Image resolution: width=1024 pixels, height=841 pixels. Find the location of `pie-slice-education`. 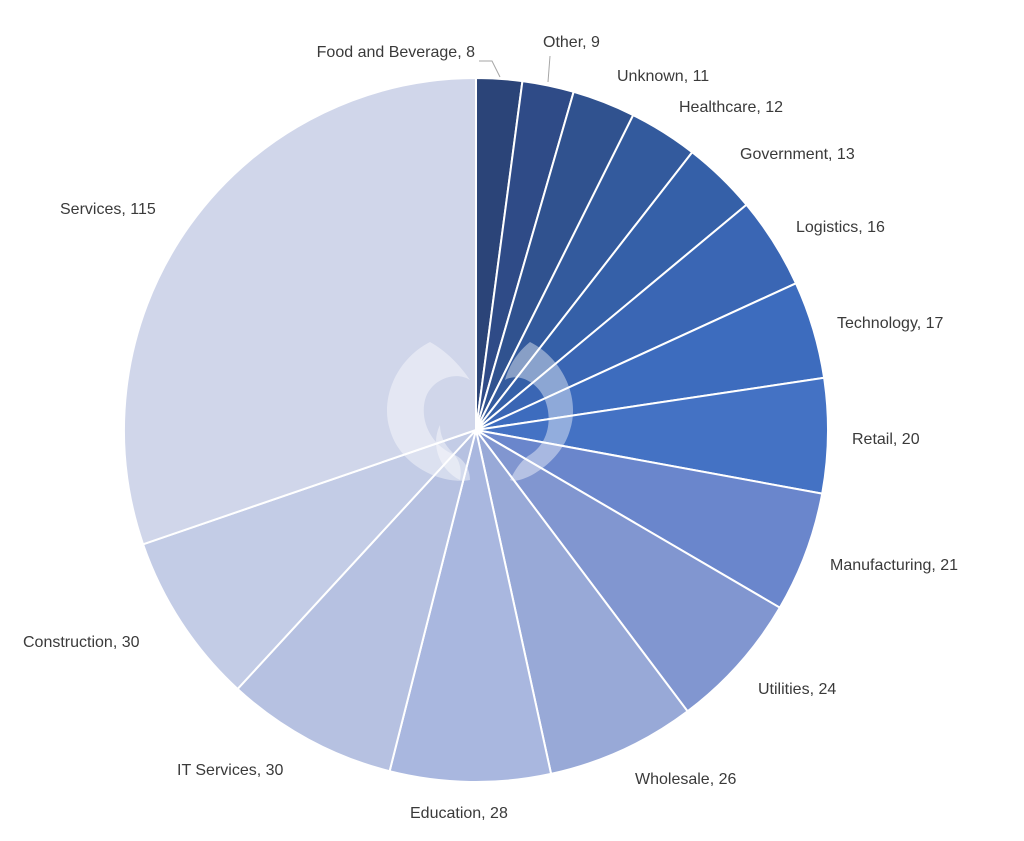

pie-slice-education is located at coordinates (470, 606).